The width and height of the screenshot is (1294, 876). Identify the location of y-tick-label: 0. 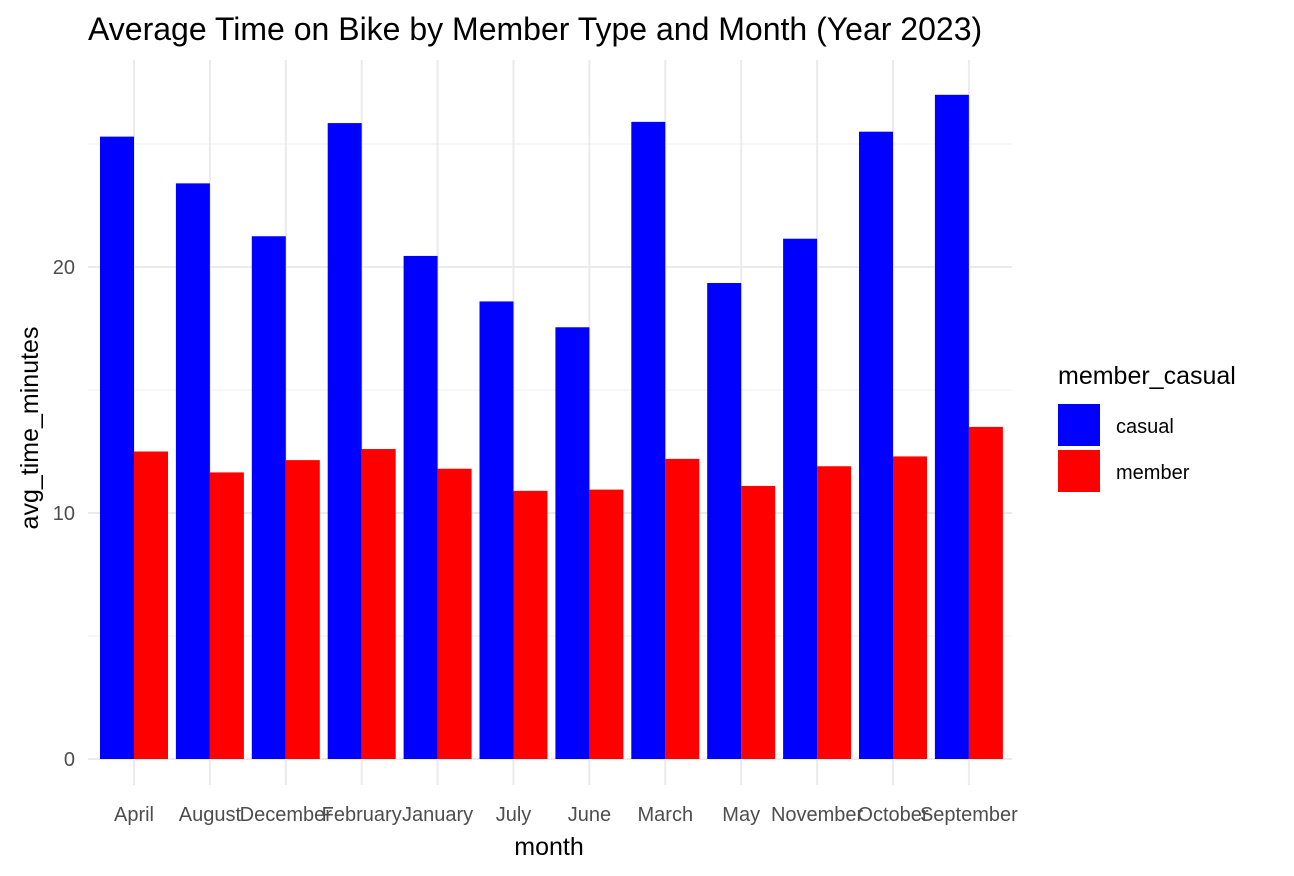
(69, 760).